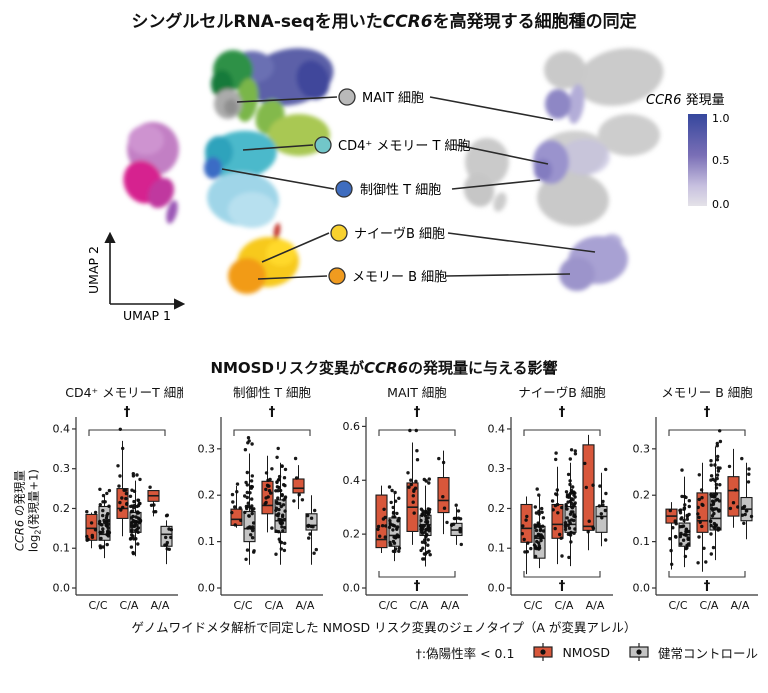 The height and width of the screenshot is (693, 768). What do you see at coordinates (38, 532) in the screenshot?
I see `ylabel-log-sub: 2` at bounding box center [38, 532].